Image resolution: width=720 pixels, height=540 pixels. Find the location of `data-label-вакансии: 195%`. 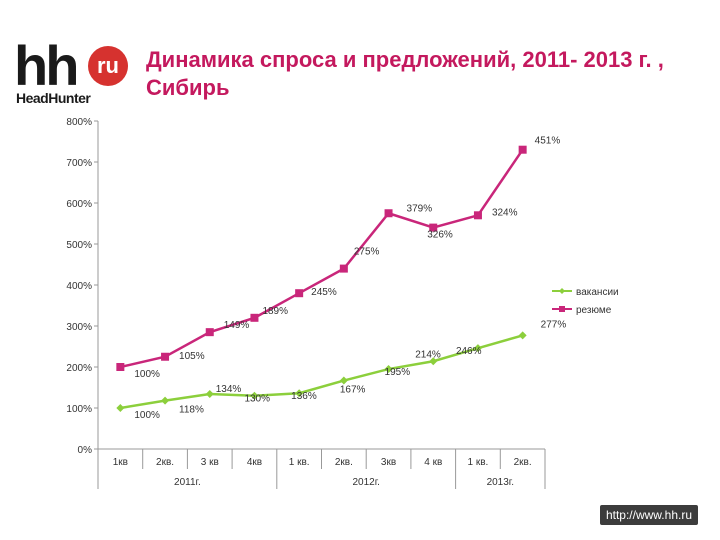

data-label-вакансии: 195% is located at coordinates (398, 372).